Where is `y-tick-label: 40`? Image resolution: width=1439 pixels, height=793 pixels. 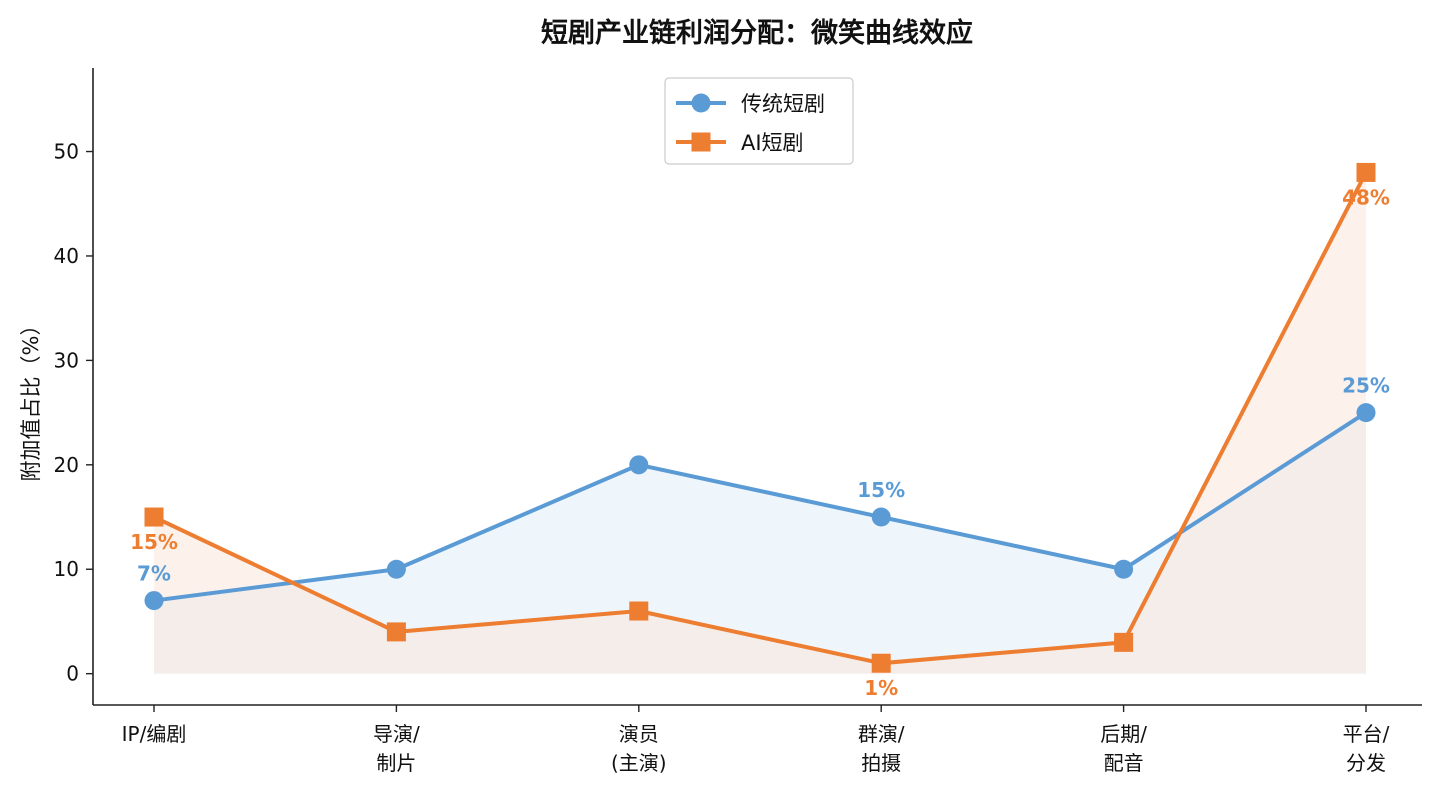
y-tick-label: 40 is located at coordinates (66, 256).